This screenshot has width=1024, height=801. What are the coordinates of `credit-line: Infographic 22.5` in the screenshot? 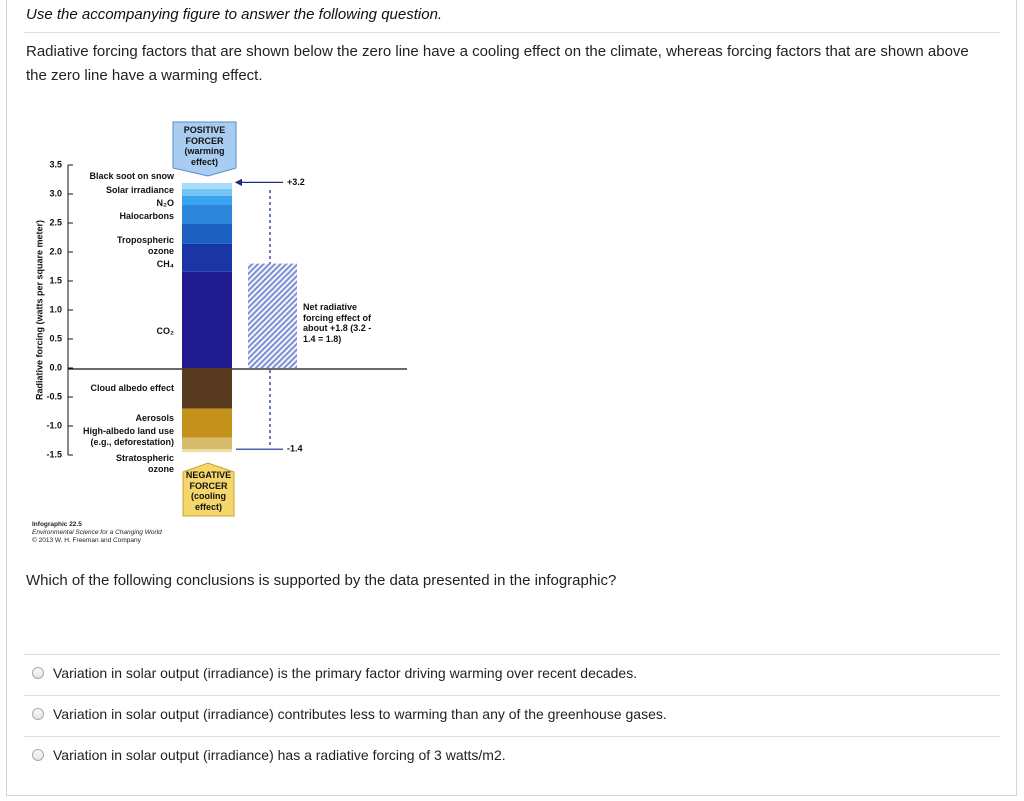 It's located at (57, 524).